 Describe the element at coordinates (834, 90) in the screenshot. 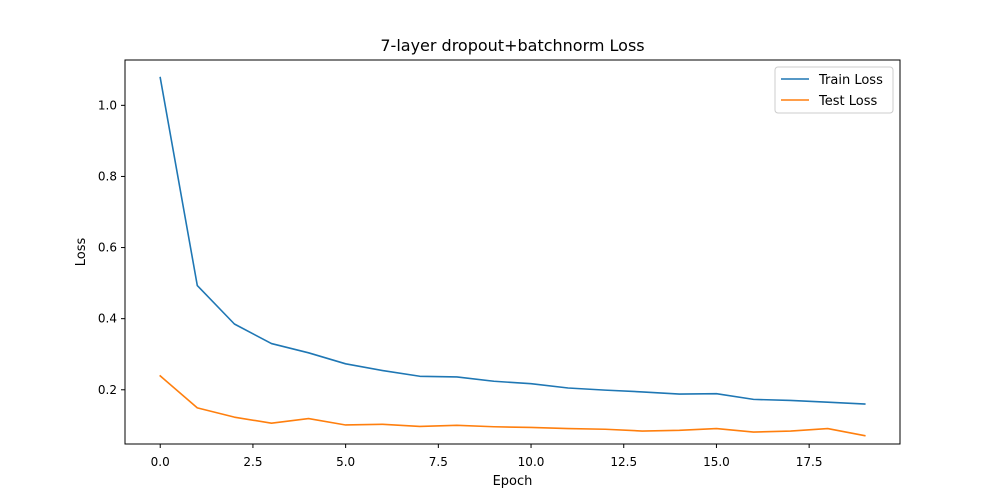

I see `legend: Train Loss Test Loss` at that location.